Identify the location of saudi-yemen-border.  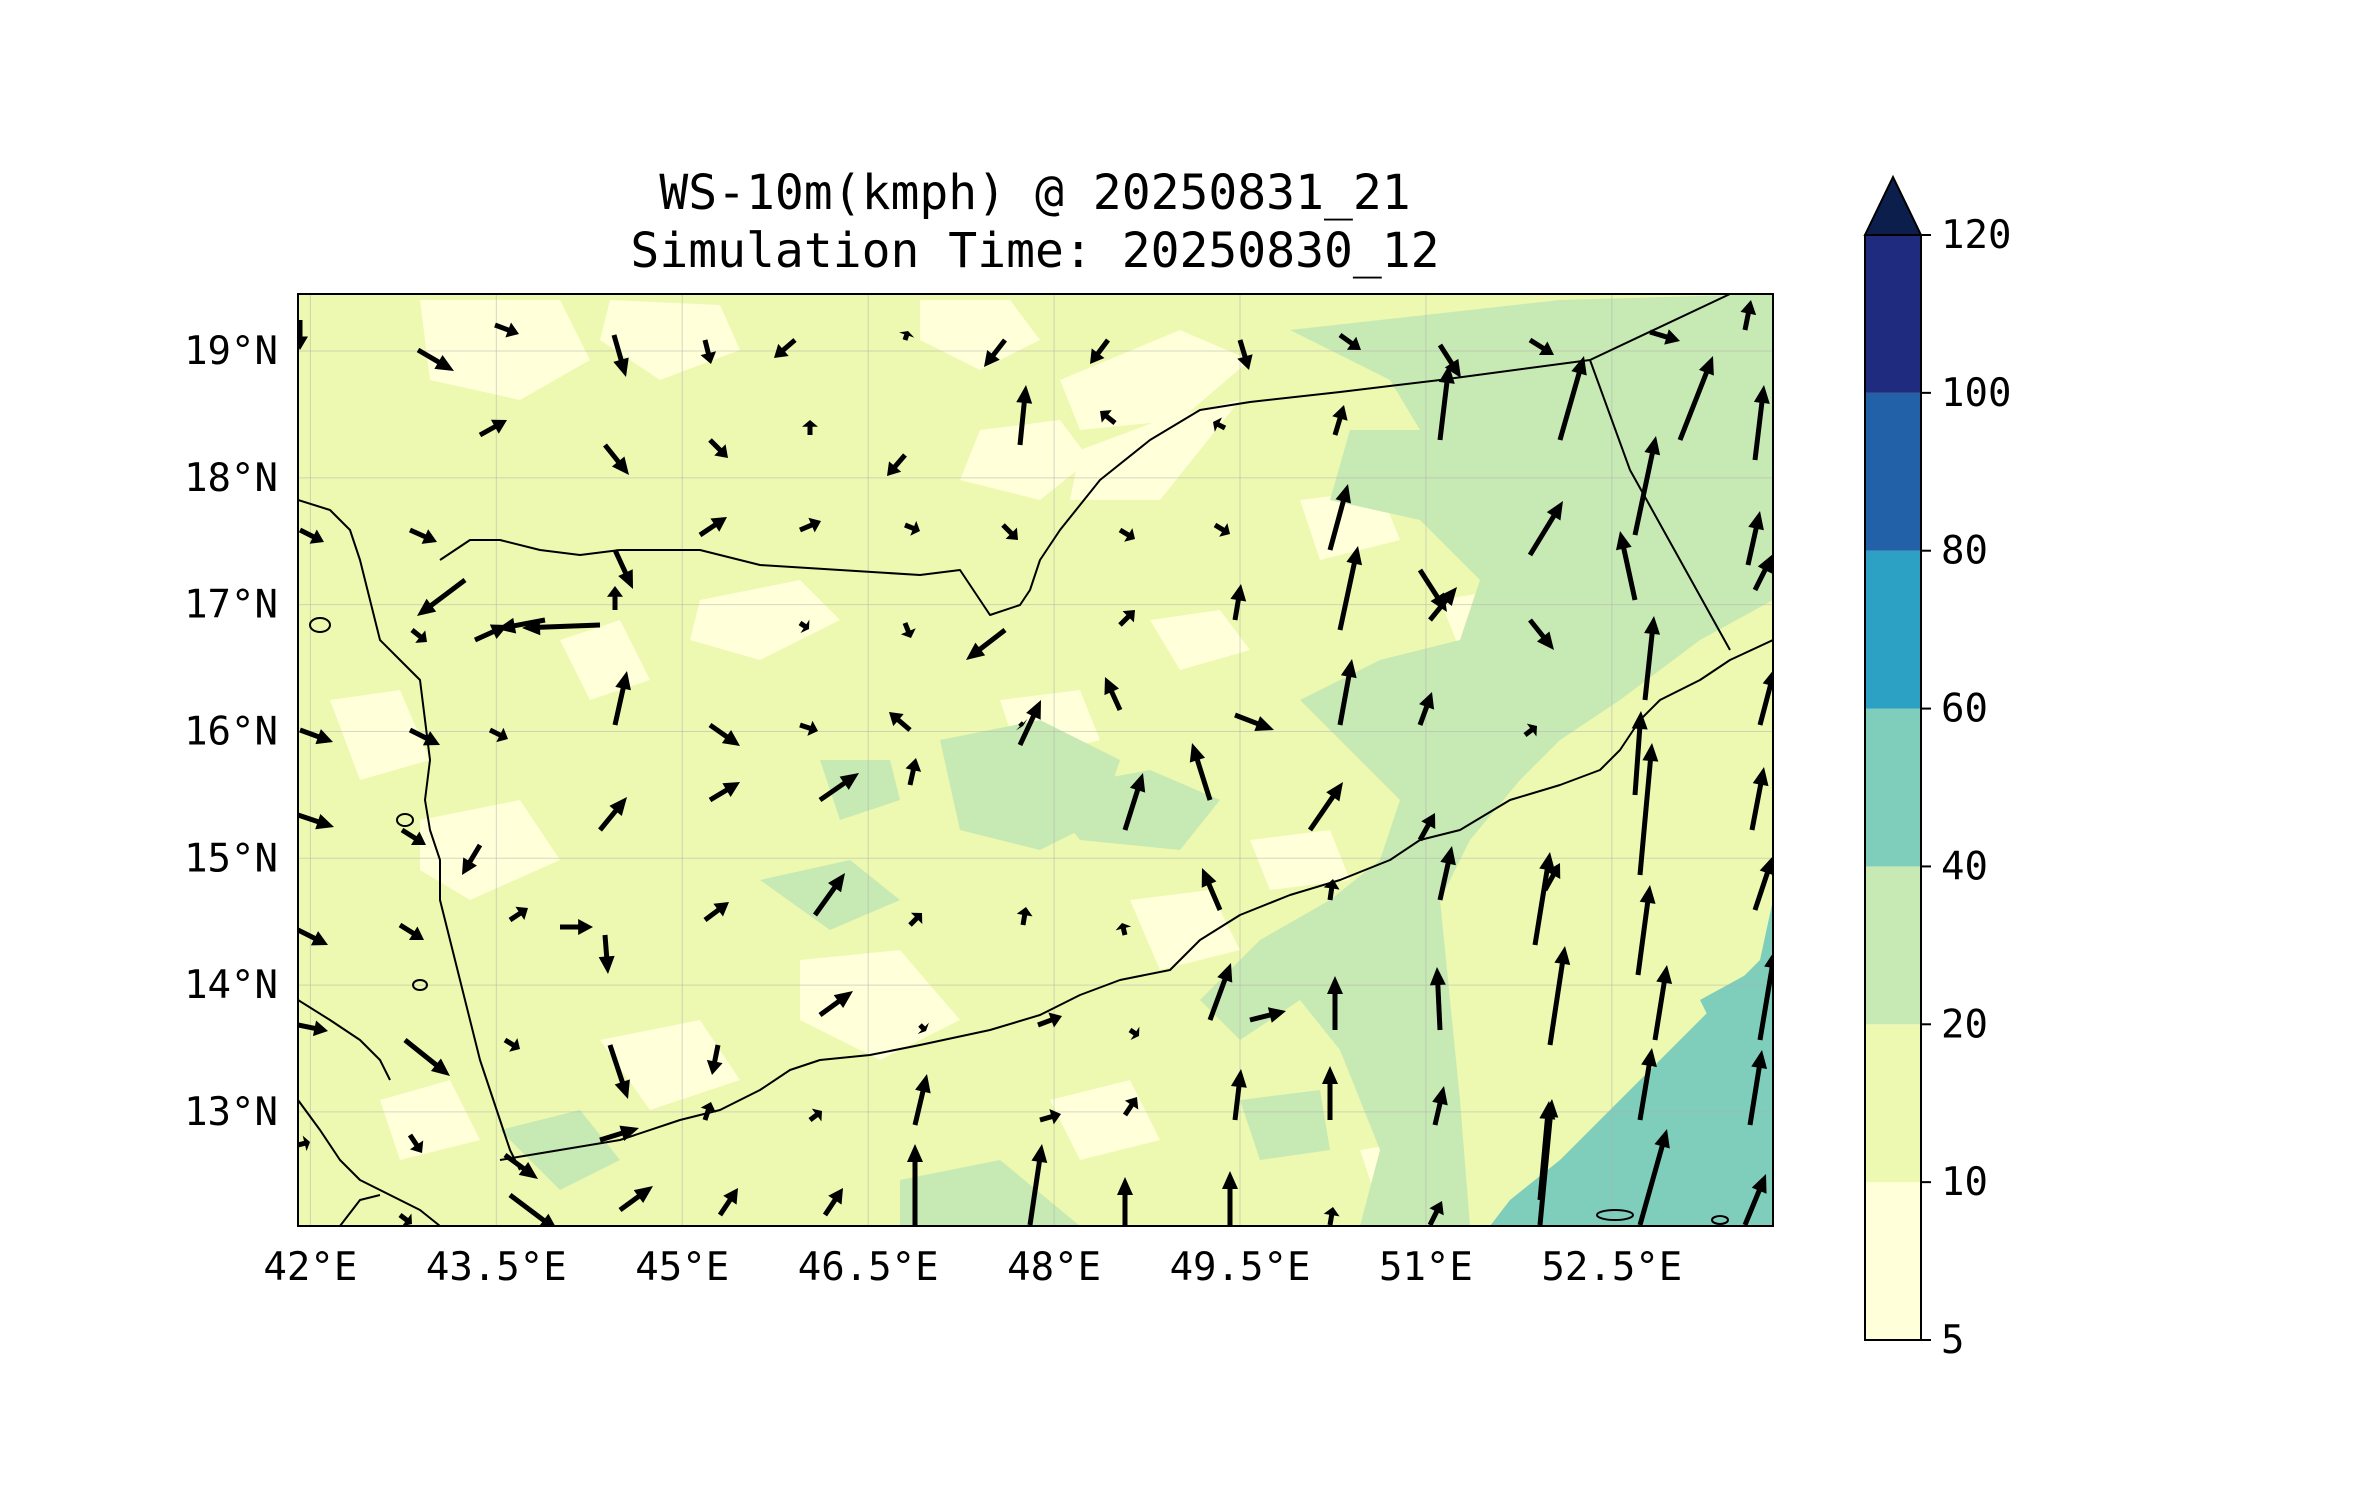
(1015, 487).